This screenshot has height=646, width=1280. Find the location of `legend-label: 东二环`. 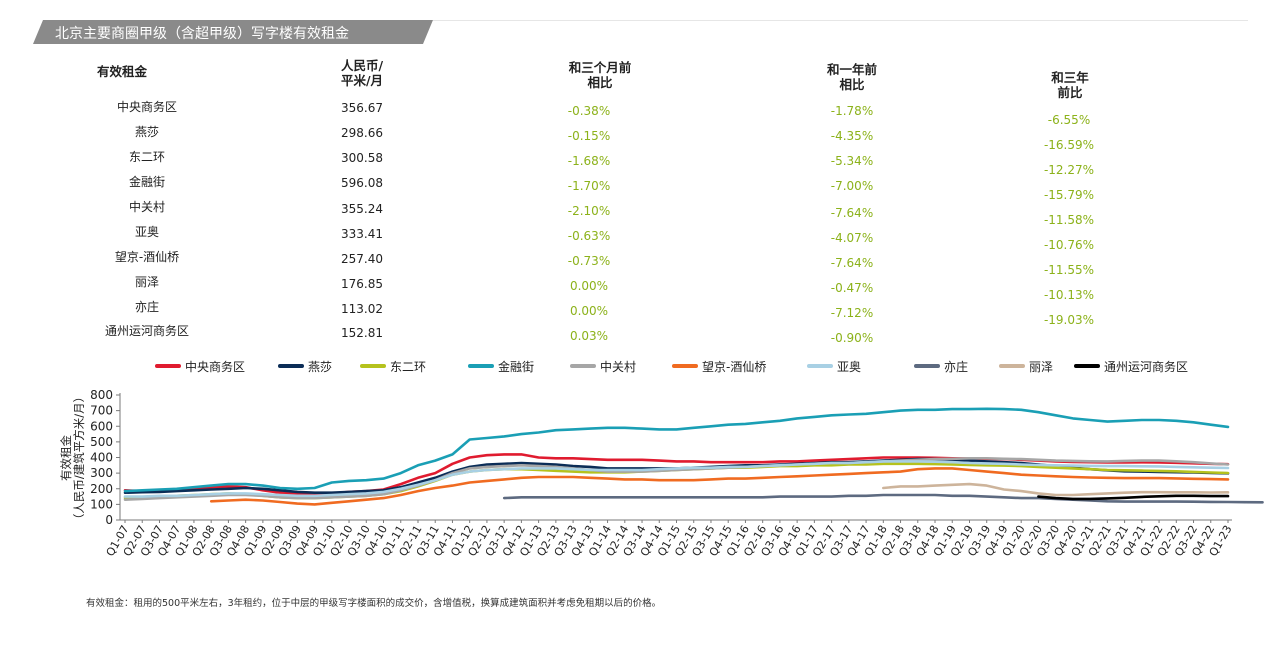

legend-label: 东二环 is located at coordinates (408, 366).